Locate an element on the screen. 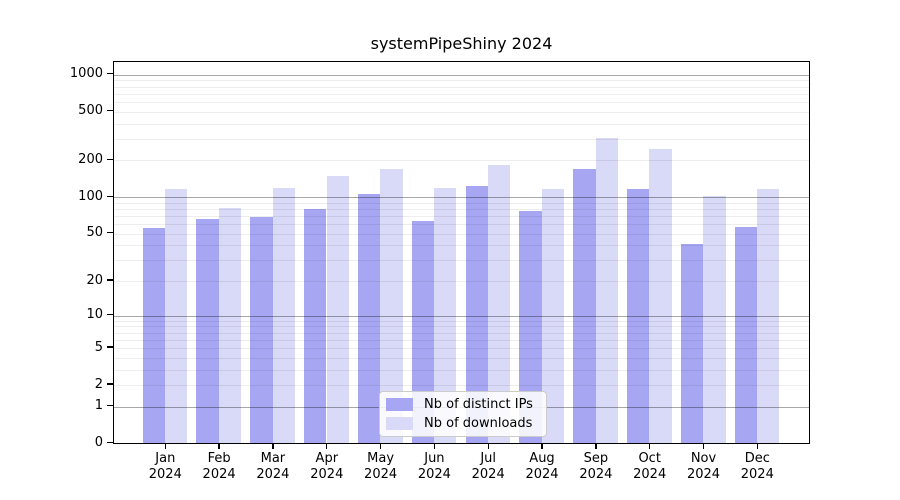 This screenshot has width=900, height=500. x-tick-label-oct-2024: Oct 2024 is located at coordinates (650, 466).